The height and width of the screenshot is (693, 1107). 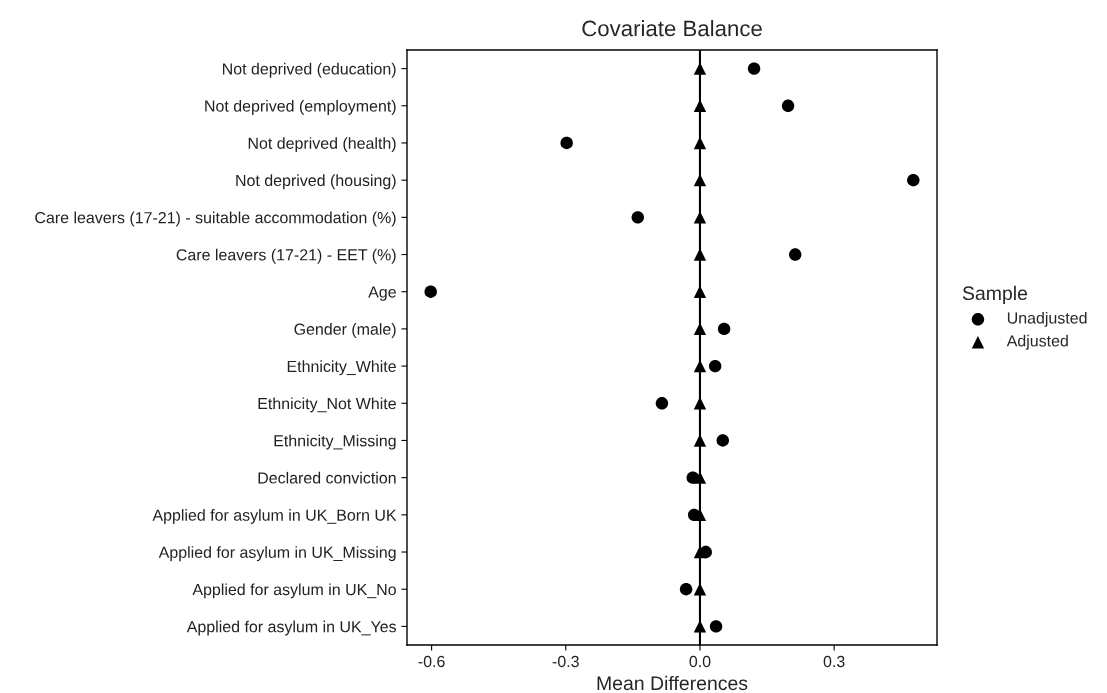 What do you see at coordinates (335, 442) in the screenshot?
I see `y-tick-label: Ethnicity_Missing` at bounding box center [335, 442].